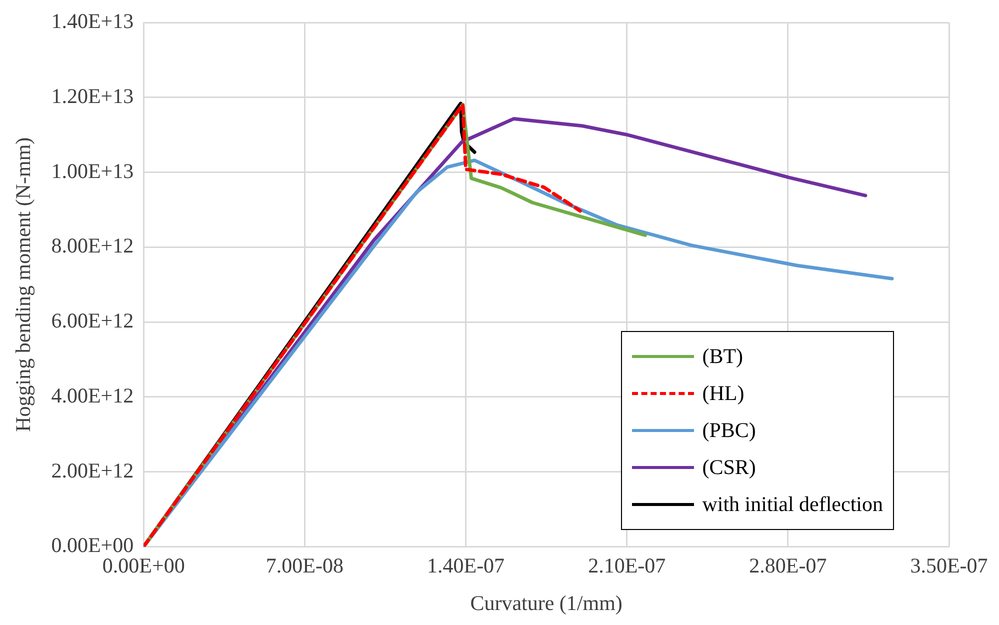 Image resolution: width=999 pixels, height=625 pixels. Describe the element at coordinates (92, 246) in the screenshot. I see `y-tick-label: 8.00E+12` at that location.